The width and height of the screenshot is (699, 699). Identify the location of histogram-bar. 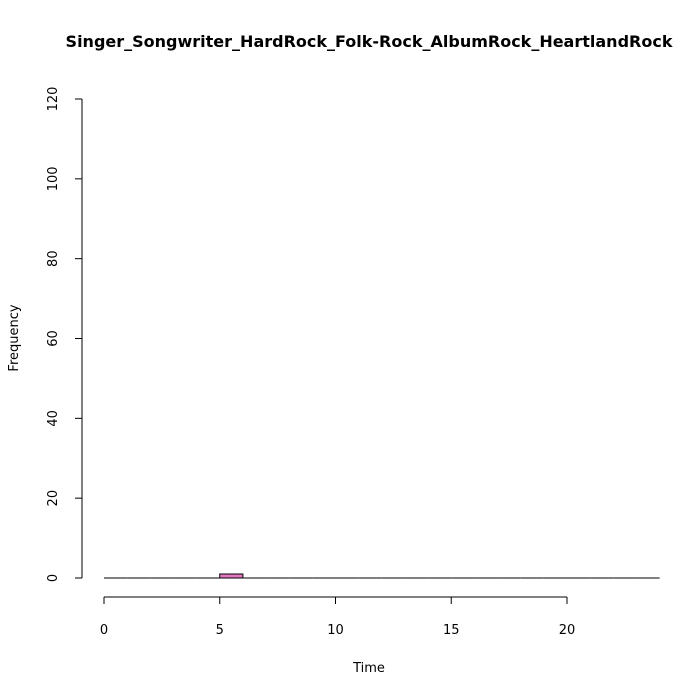
(231, 576).